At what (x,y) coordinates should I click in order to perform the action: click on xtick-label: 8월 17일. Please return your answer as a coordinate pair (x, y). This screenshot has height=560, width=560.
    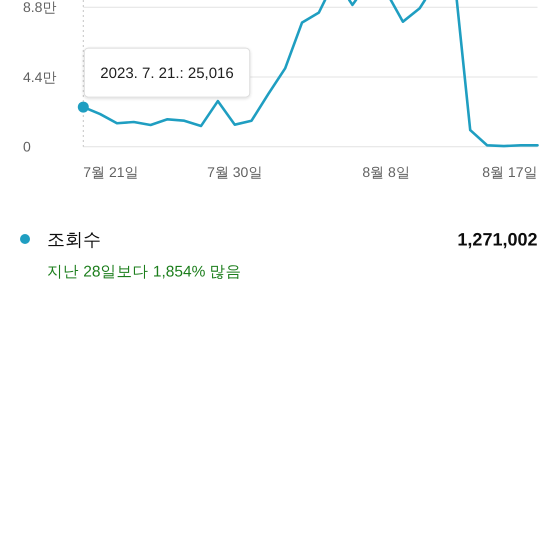
    Looking at the image, I should click on (510, 172).